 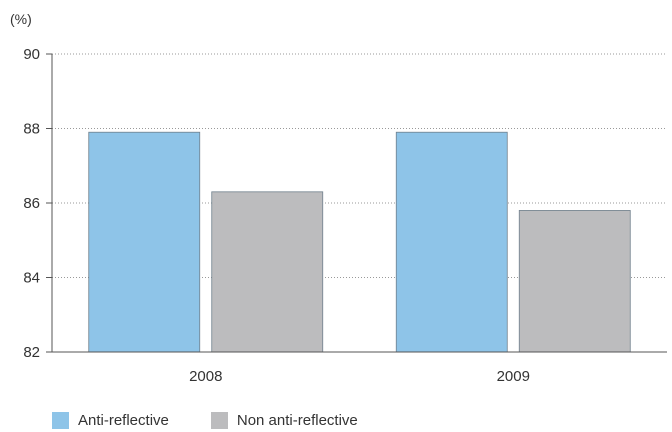 I want to click on bar-2008-non-anti-reflective, so click(x=267, y=272).